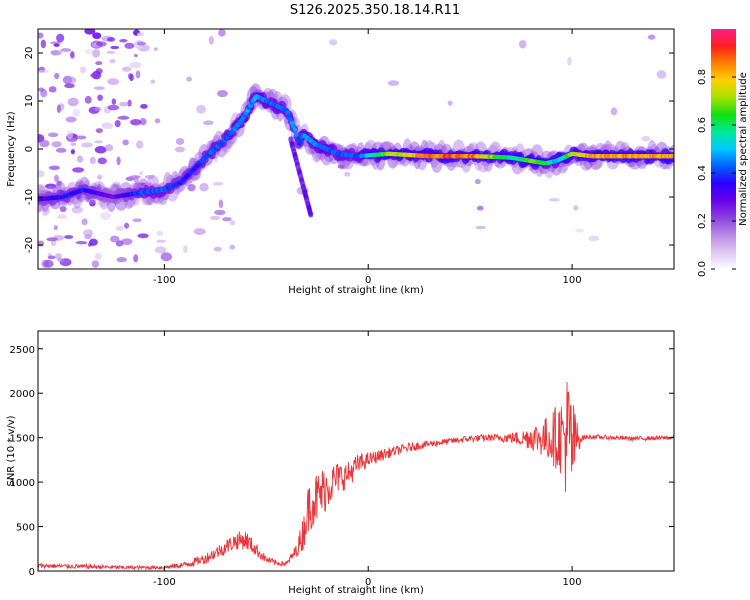  I want to click on y-tick-label: 20, so click(29, 53).